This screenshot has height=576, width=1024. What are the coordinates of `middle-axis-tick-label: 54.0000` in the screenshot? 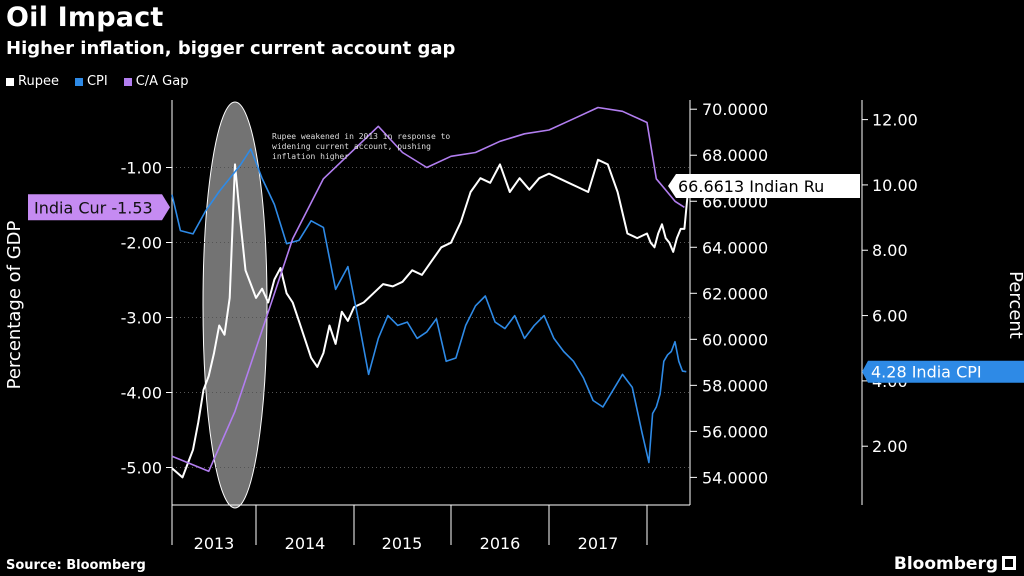 It's located at (735, 477).